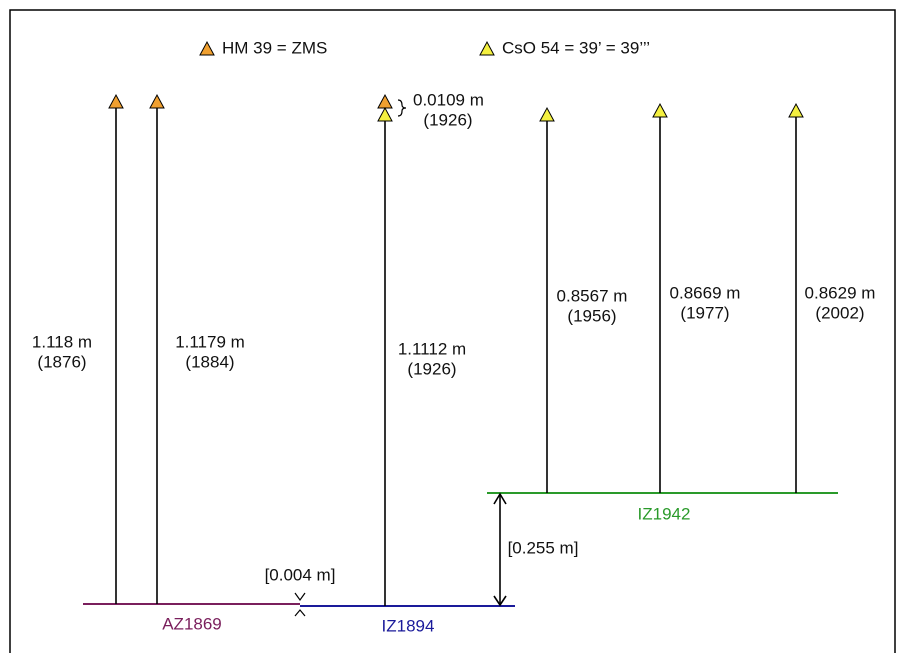  I want to click on datum-label: IZ1942, so click(664, 513).